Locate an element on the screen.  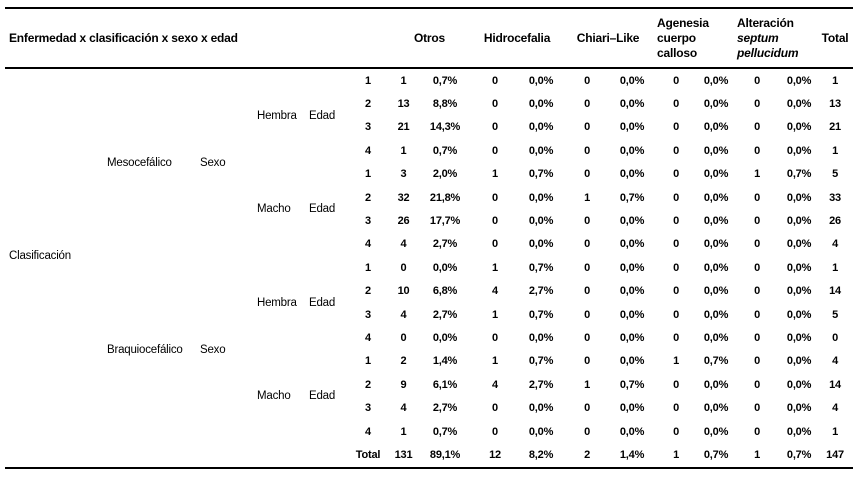
total-data-cell: 1 is located at coordinates (676, 456).